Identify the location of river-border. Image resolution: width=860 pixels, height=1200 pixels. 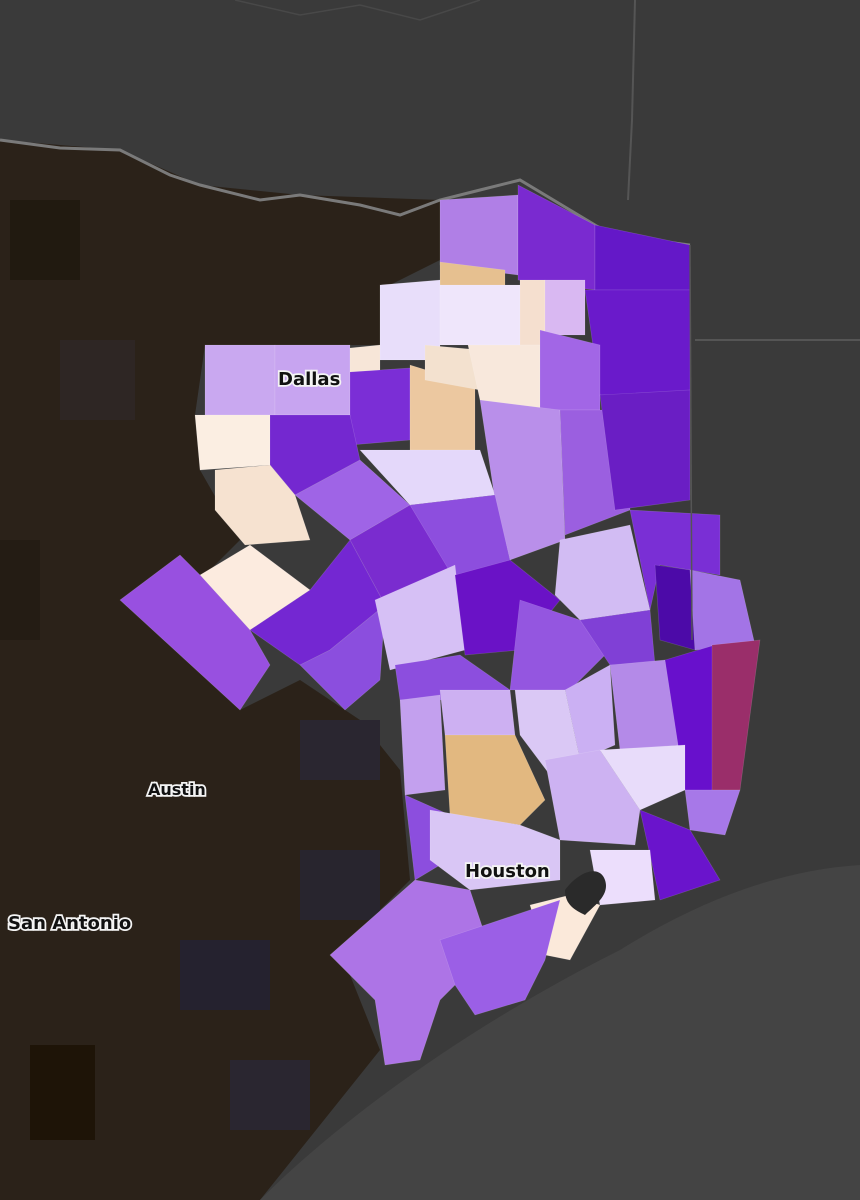
(345, 192).